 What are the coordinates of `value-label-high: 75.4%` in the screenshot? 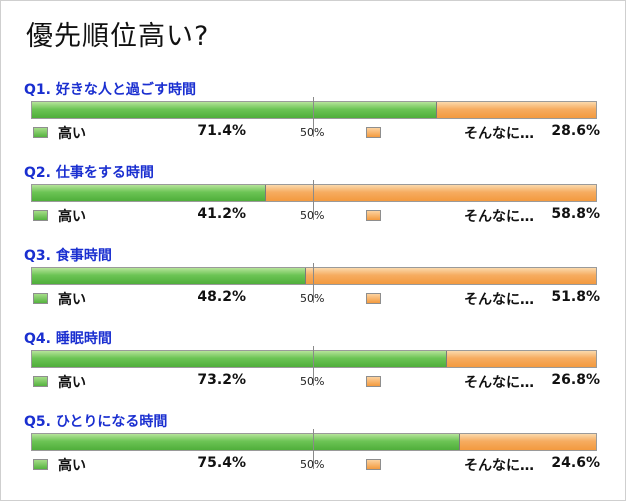 It's located at (221, 463).